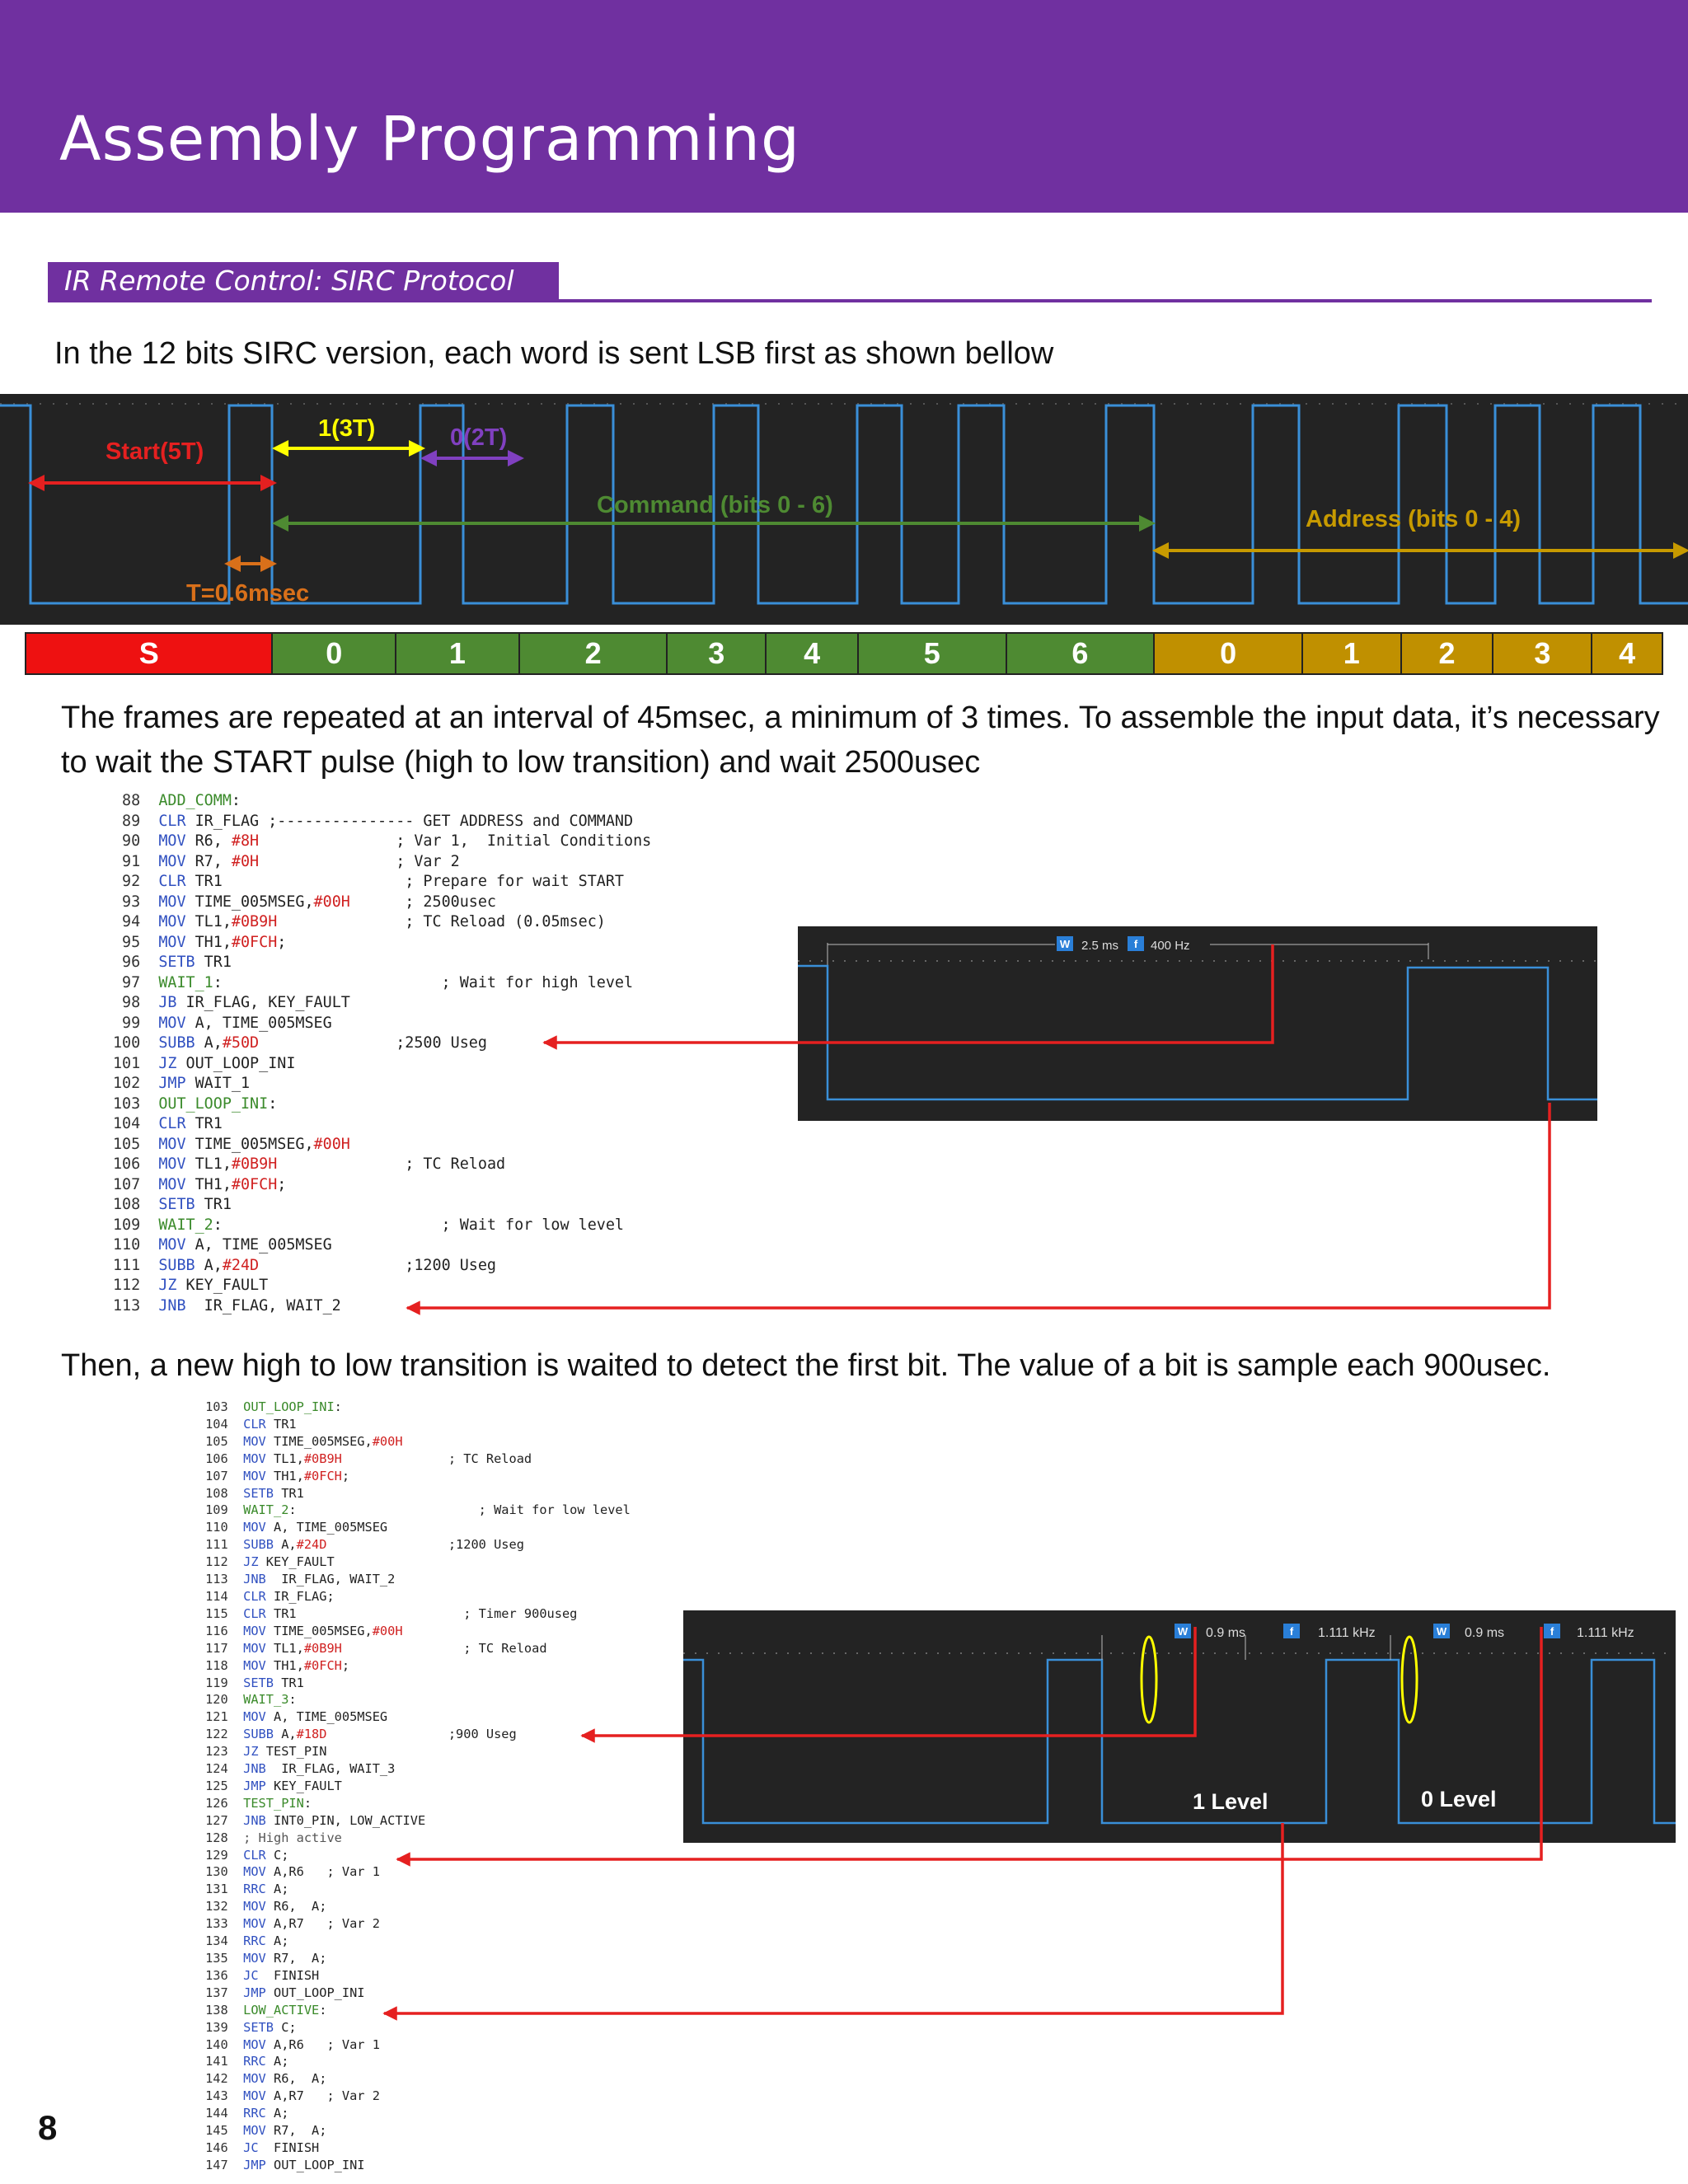 This screenshot has height=2184, width=1688. What do you see at coordinates (216, 1630) in the screenshot?
I see `line-number: 116` at bounding box center [216, 1630].